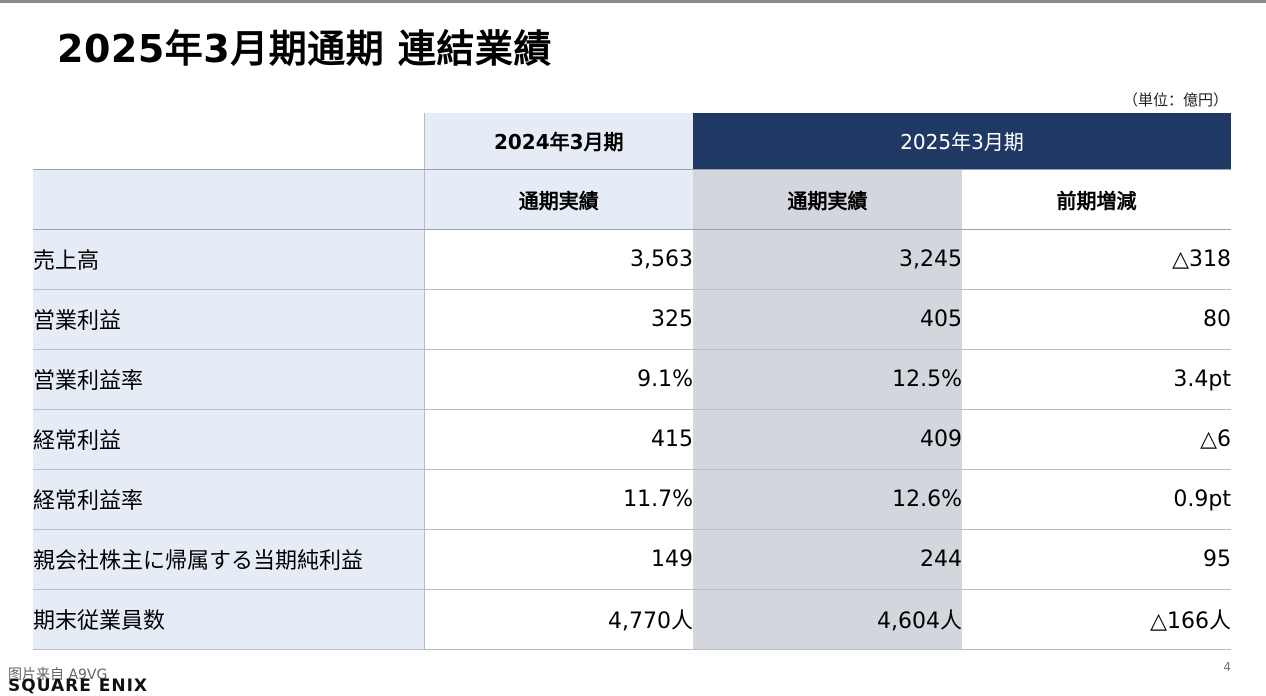 This screenshot has height=696, width=1266. Describe the element at coordinates (827, 439) in the screenshot. I see `fy2025-value: 409` at that location.